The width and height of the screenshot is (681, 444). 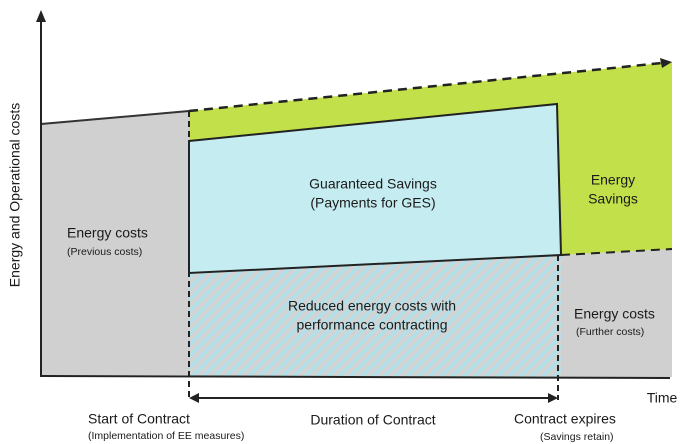 What do you see at coordinates (425, 87) in the screenshot?
I see `green-top` at bounding box center [425, 87].